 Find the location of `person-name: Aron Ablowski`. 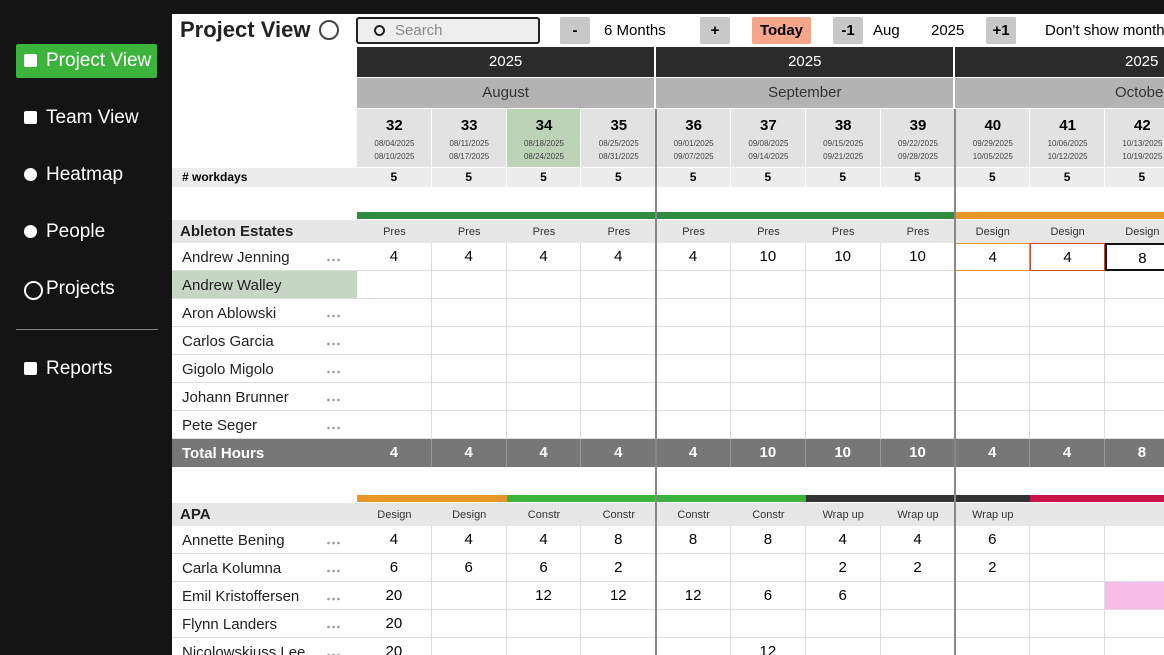

person-name: Aron Ablowski is located at coordinates (229, 313).